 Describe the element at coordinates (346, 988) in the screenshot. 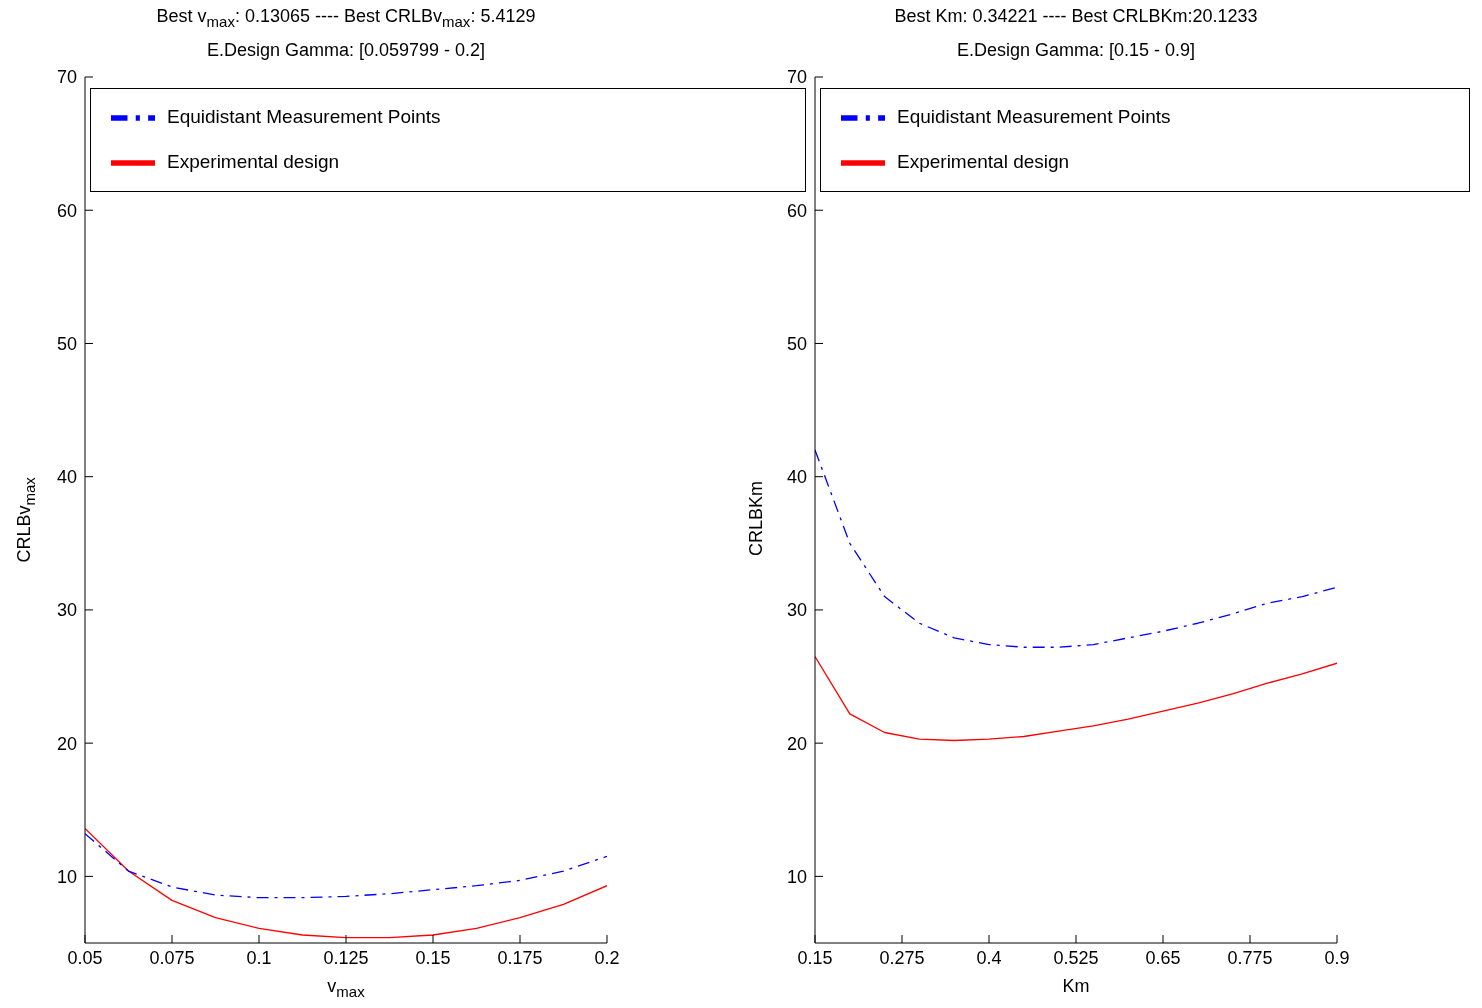

I see `x-axis-title: v$_{max}$` at that location.